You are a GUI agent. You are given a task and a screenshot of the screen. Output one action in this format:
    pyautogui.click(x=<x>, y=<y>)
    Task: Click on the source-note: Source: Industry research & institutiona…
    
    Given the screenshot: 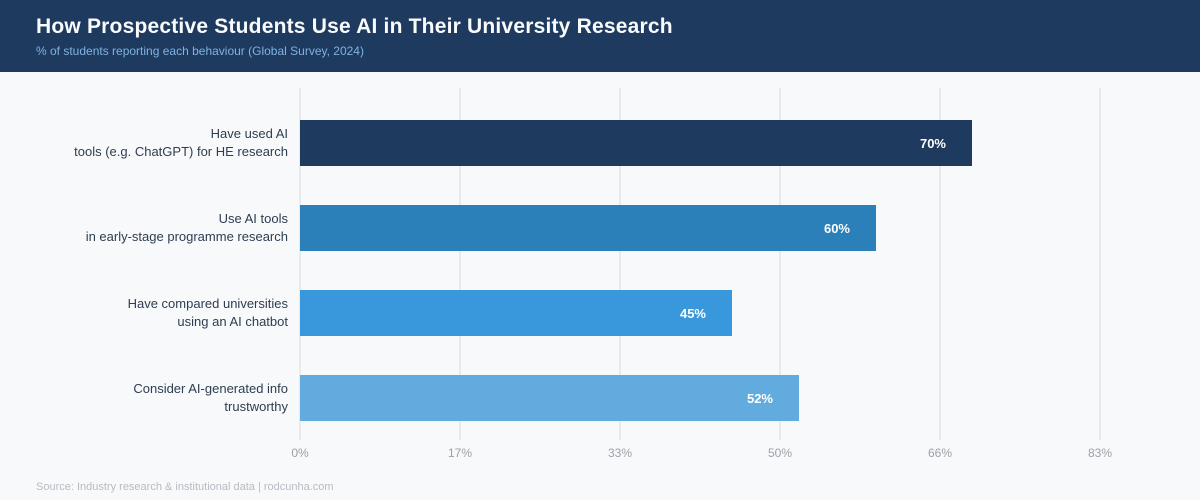 What is the action you would take?
    pyautogui.click(x=185, y=487)
    